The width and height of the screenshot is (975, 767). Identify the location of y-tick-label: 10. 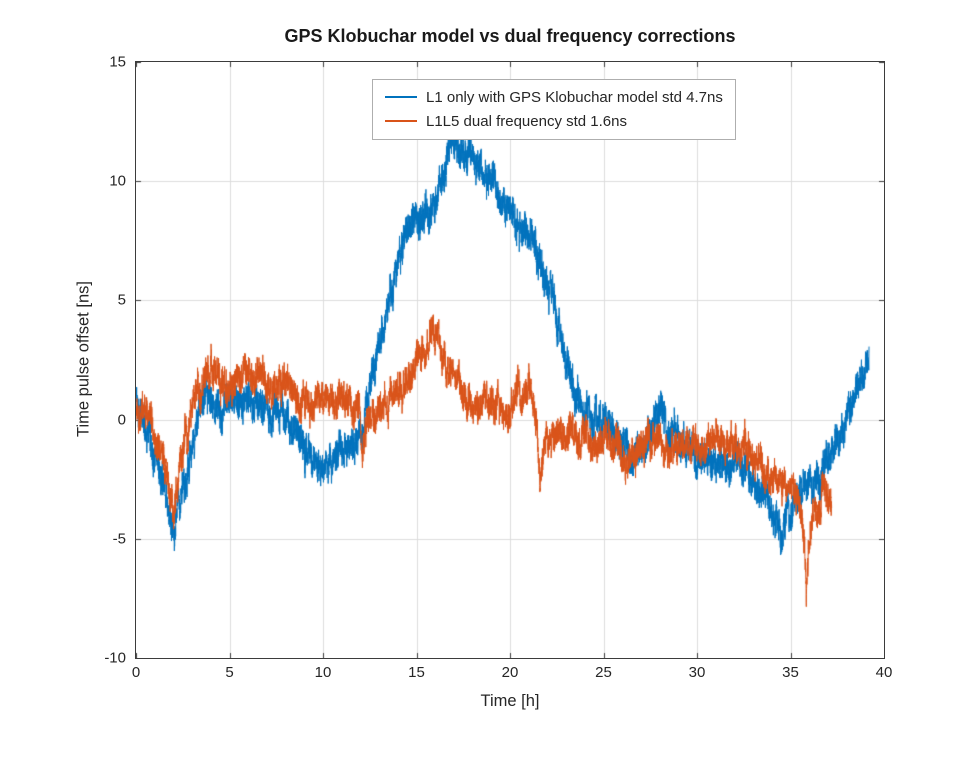
(117, 181).